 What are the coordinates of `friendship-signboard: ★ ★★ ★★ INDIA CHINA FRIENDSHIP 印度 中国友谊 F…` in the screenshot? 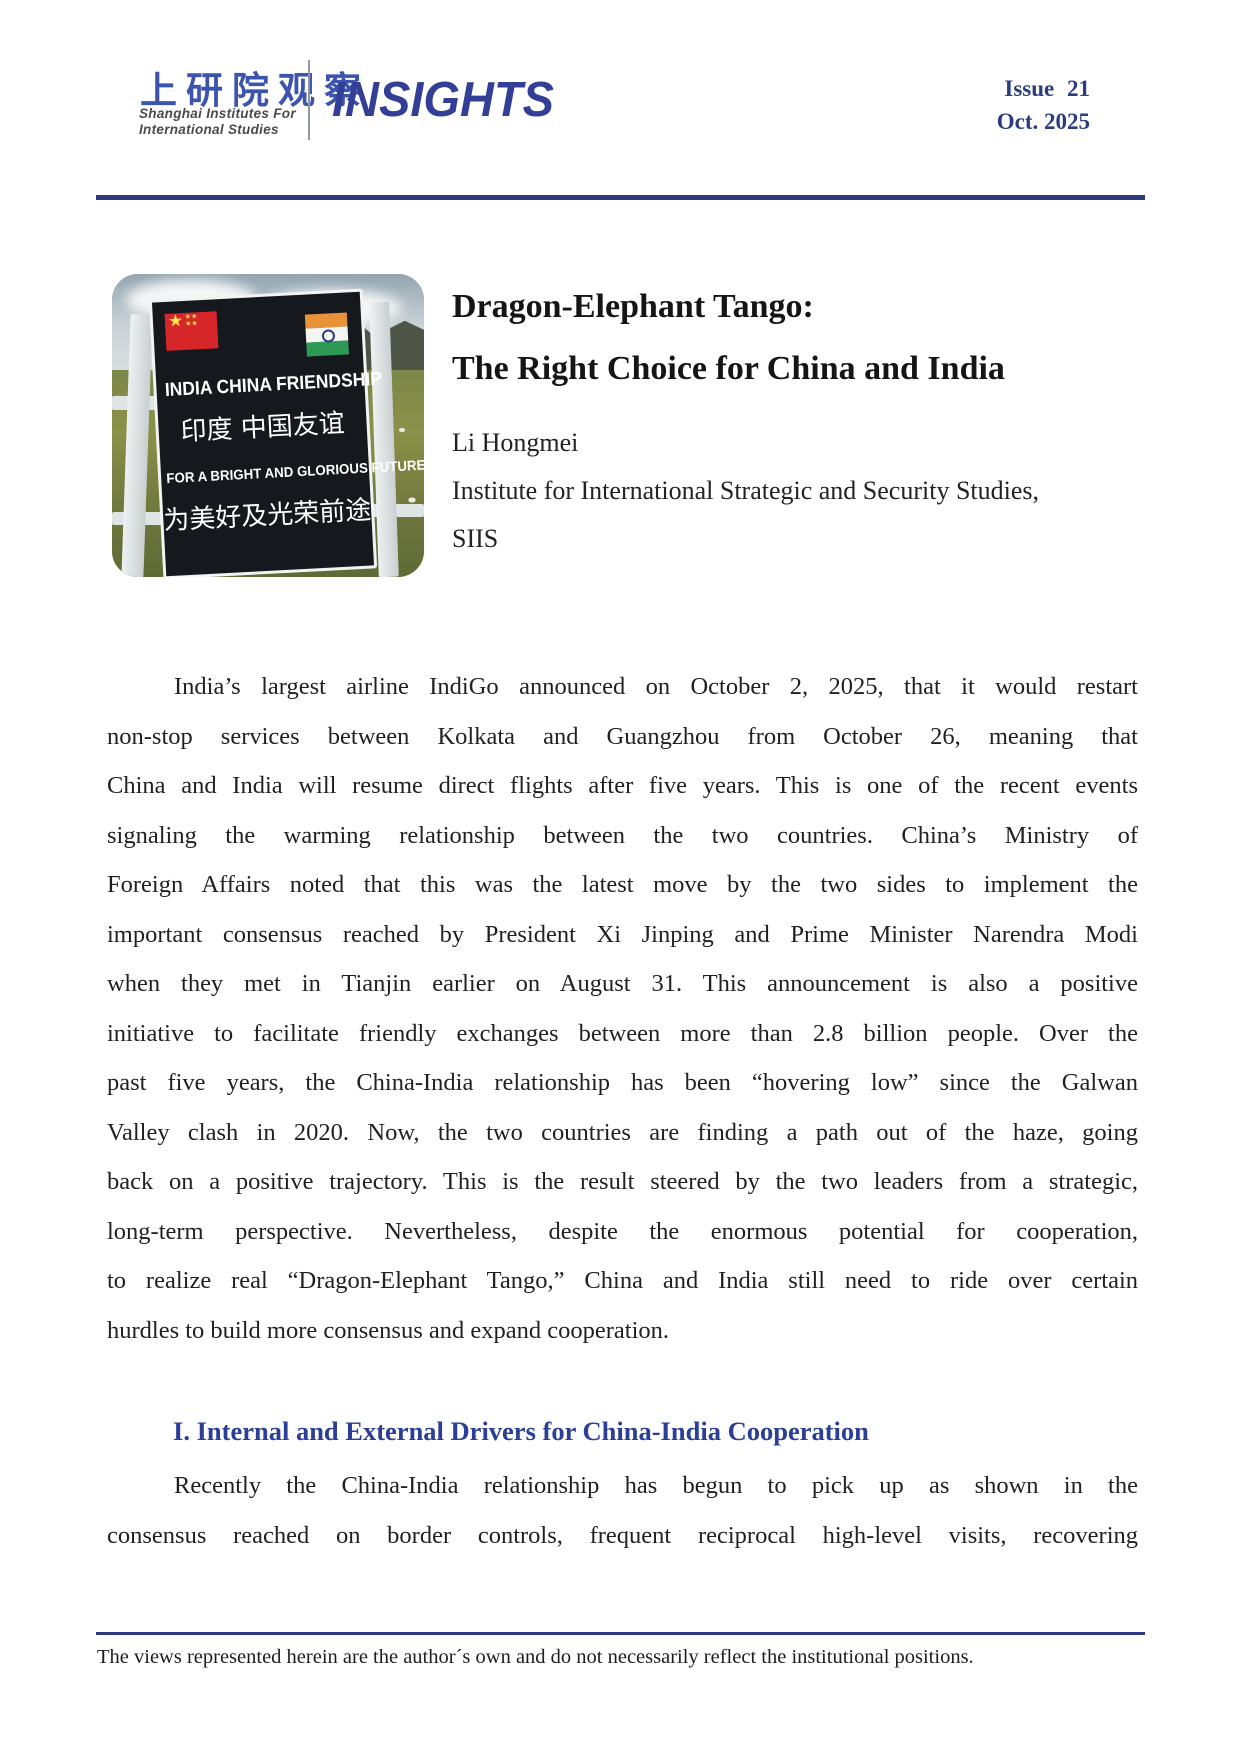 It's located at (286, 432).